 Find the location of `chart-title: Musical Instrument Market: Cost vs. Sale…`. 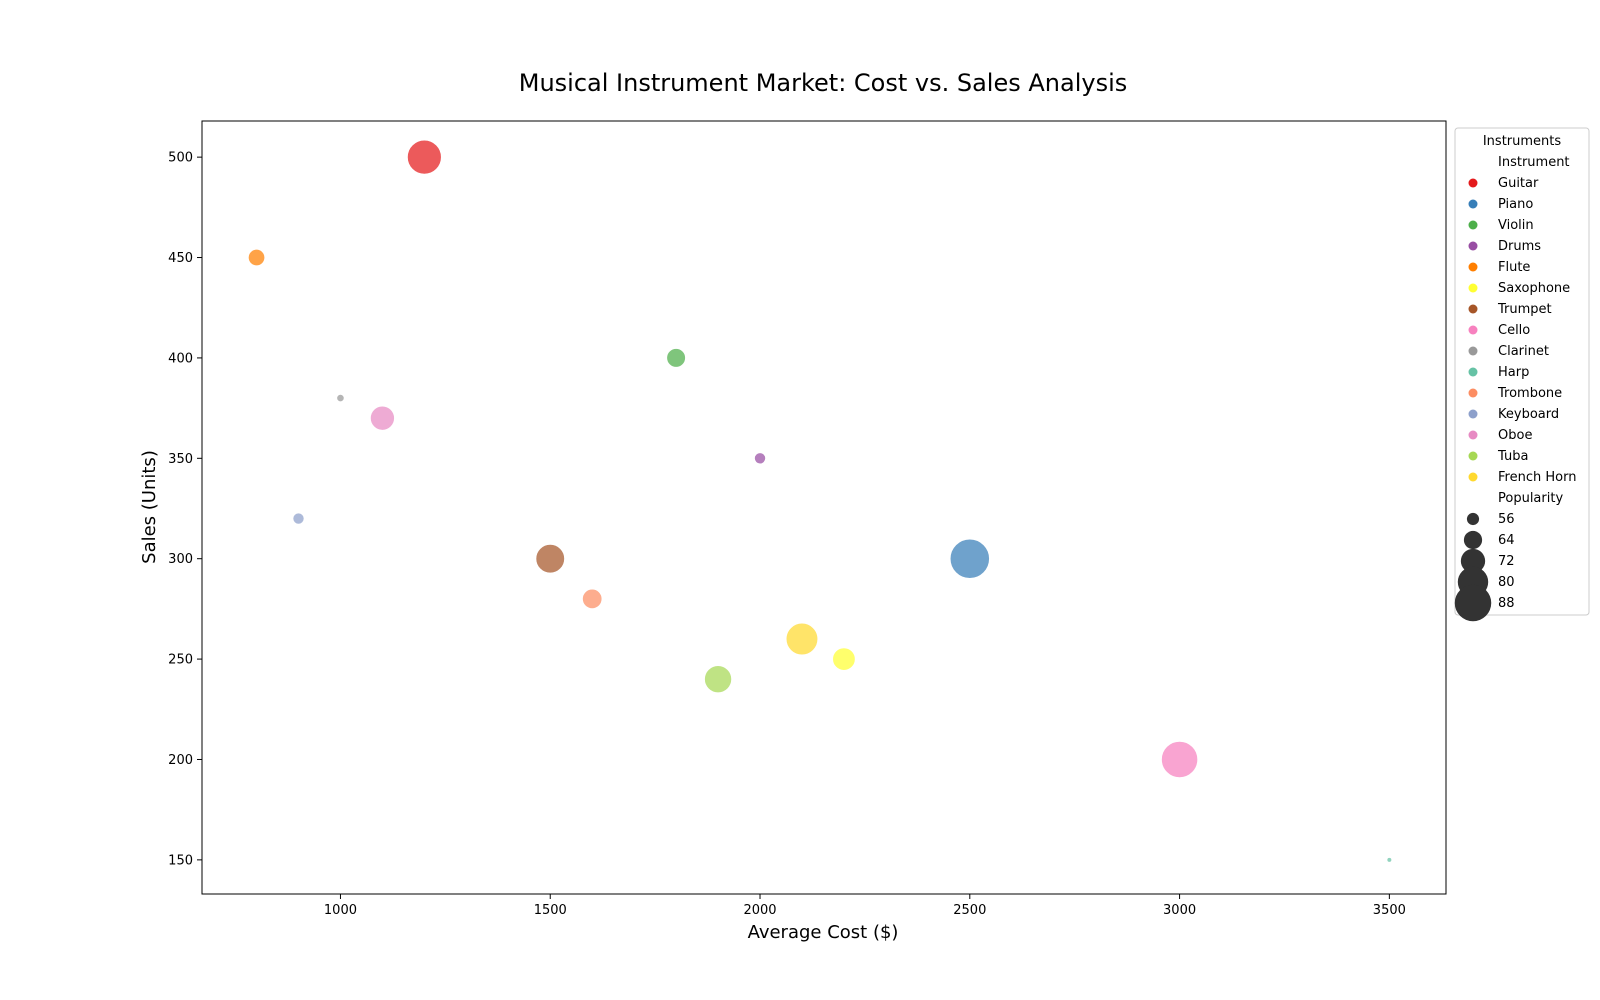

chart-title: Musical Instrument Market: Cost vs. Sale… is located at coordinates (823, 83).